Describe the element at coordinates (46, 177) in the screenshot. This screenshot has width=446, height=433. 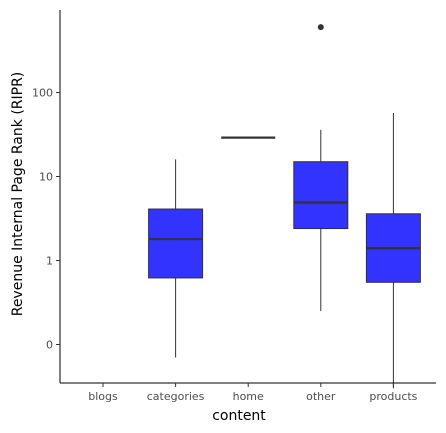
I see `y-tick-label: 10` at that location.